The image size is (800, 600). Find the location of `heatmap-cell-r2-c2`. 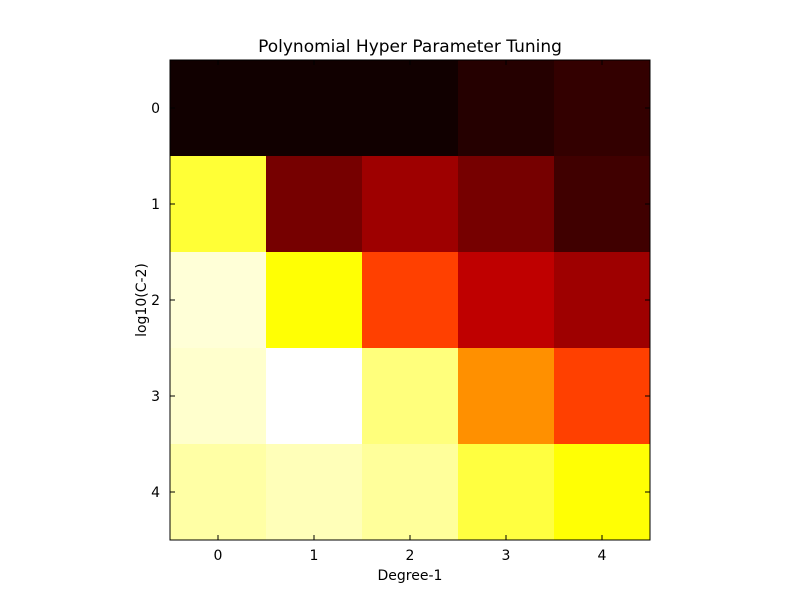

heatmap-cell-r2-c2 is located at coordinates (410, 300).